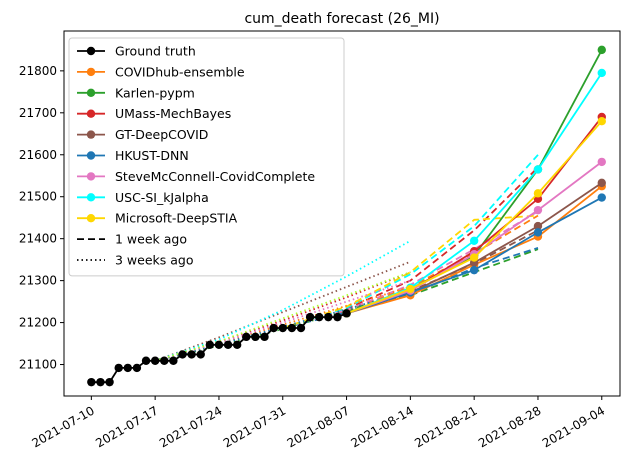  What do you see at coordinates (176, 218) in the screenshot?
I see `legend-label-microsoft-deepstia: Microsoft-DeepSTIA` at bounding box center [176, 218].